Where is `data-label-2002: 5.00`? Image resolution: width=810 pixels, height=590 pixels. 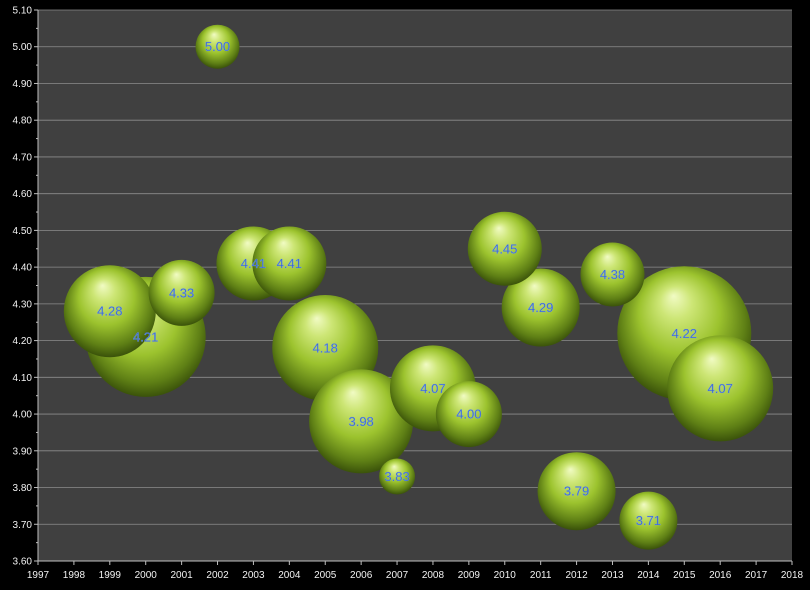
data-label-2002: 5.00 is located at coordinates (217, 46).